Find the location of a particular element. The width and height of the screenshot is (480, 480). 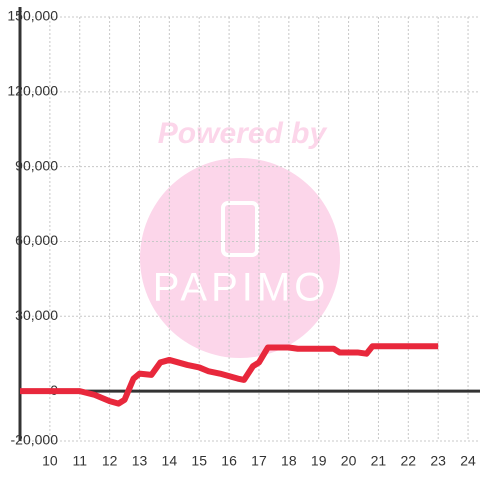

x-tick-label: 16 is located at coordinates (229, 461).